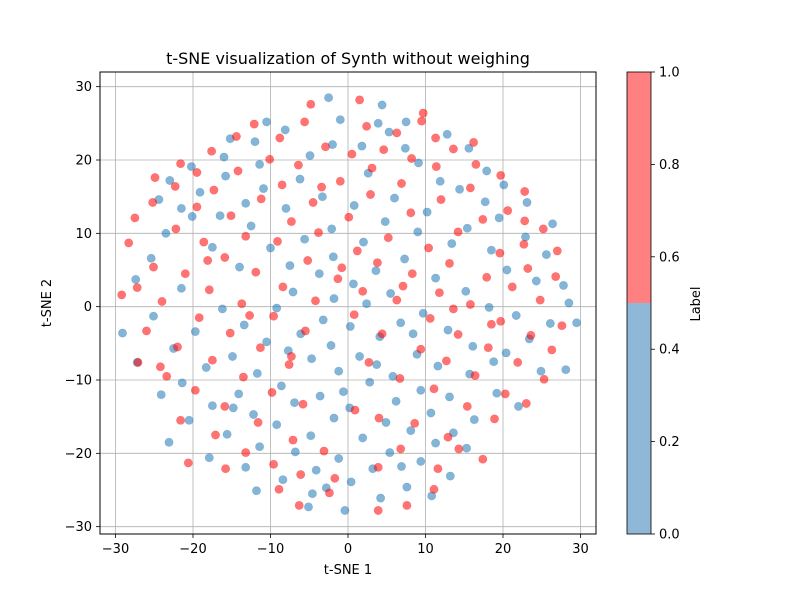 This screenshot has width=800, height=600. Describe the element at coordinates (348, 570) in the screenshot. I see `x-axis-title: t-SNE 1` at that location.